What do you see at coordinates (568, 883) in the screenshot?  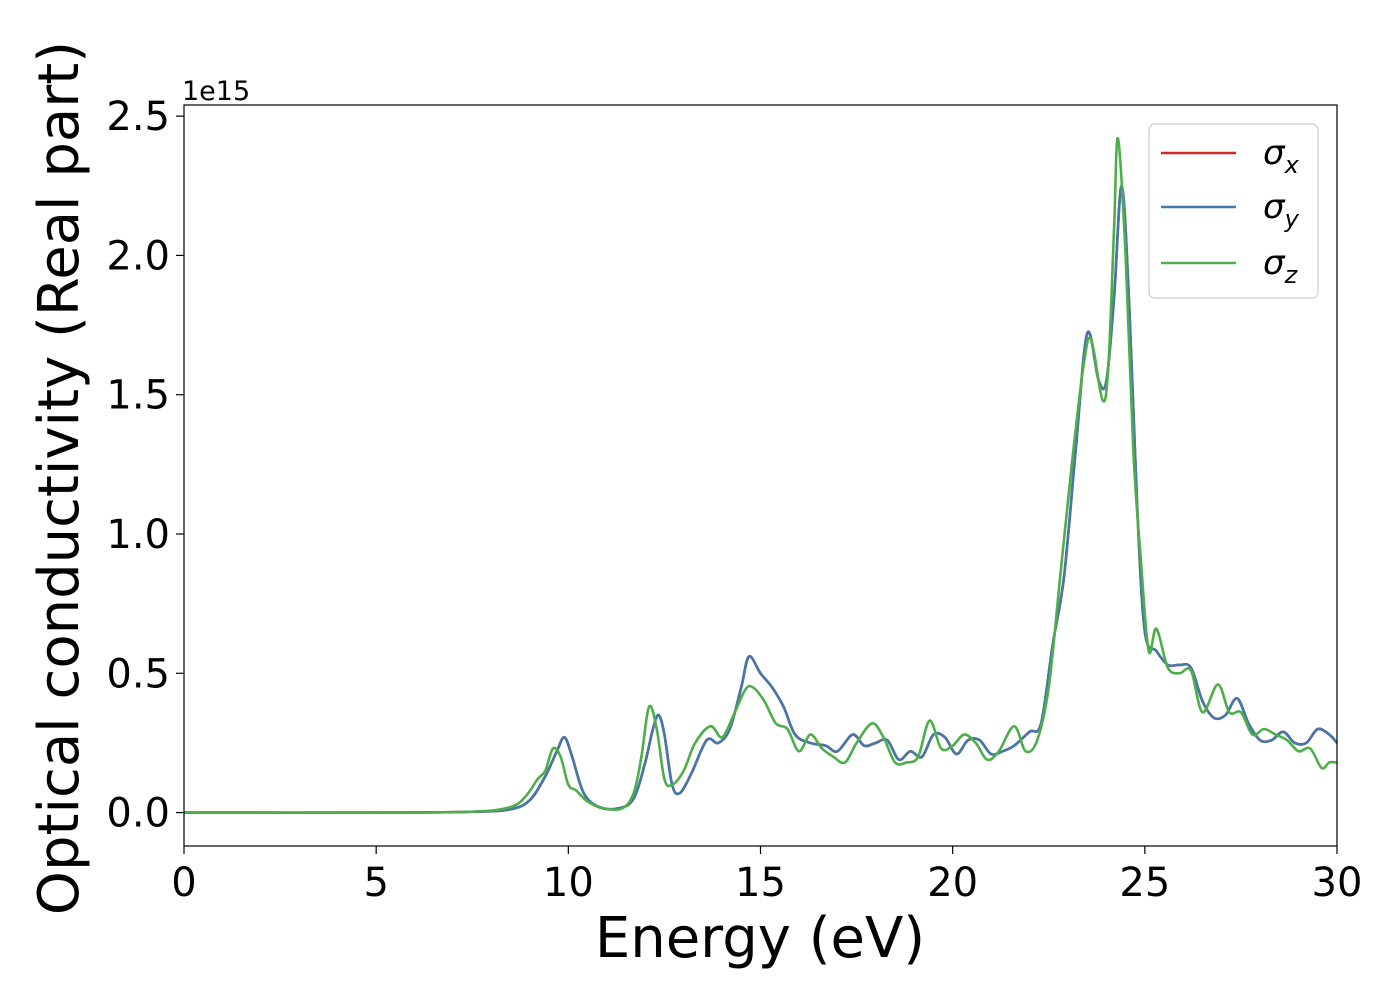 I see `x-tick-label: 10` at bounding box center [568, 883].